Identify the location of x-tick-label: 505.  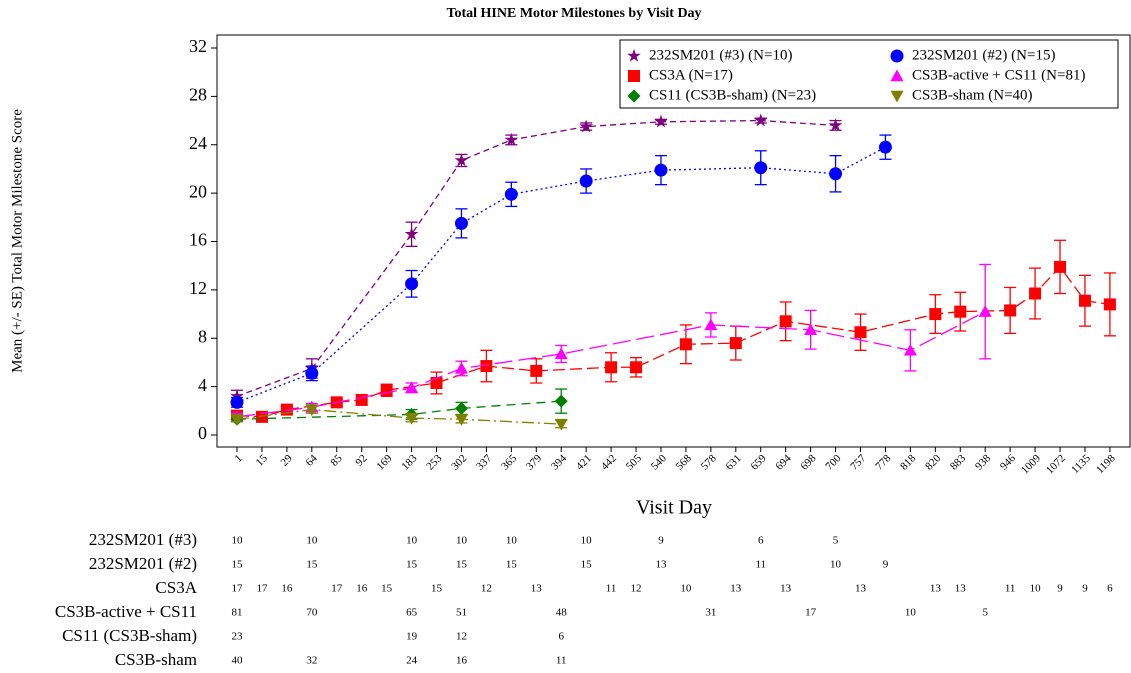
(634, 462).